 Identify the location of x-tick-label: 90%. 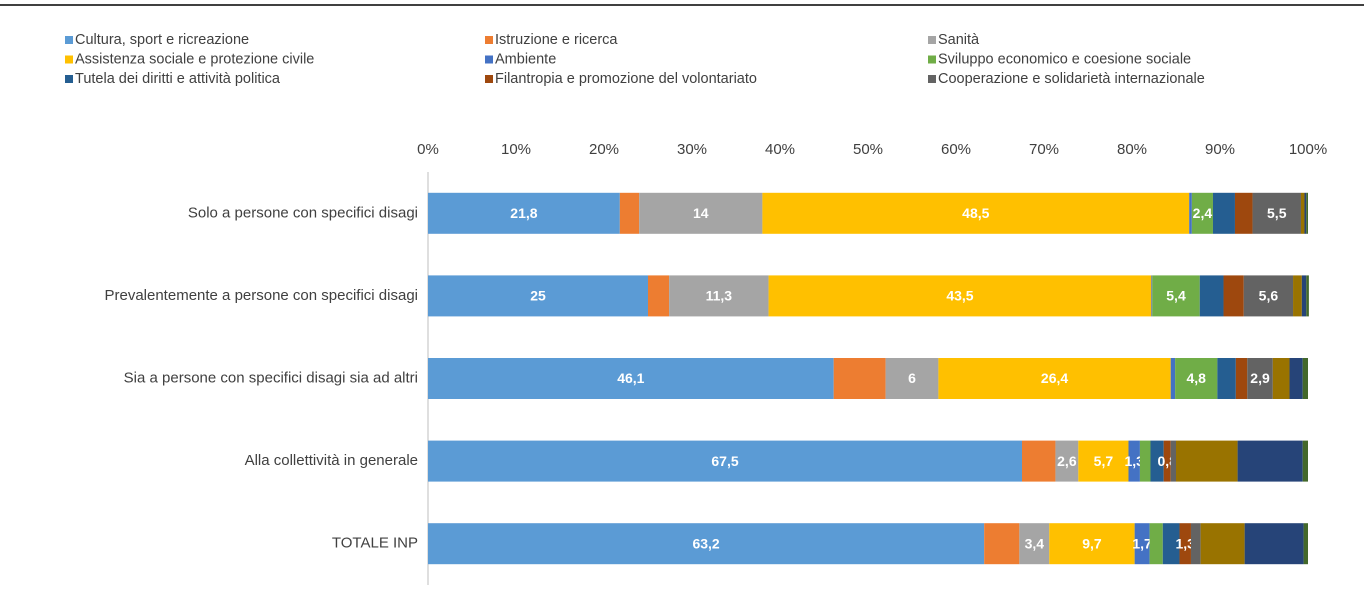
(1220, 149).